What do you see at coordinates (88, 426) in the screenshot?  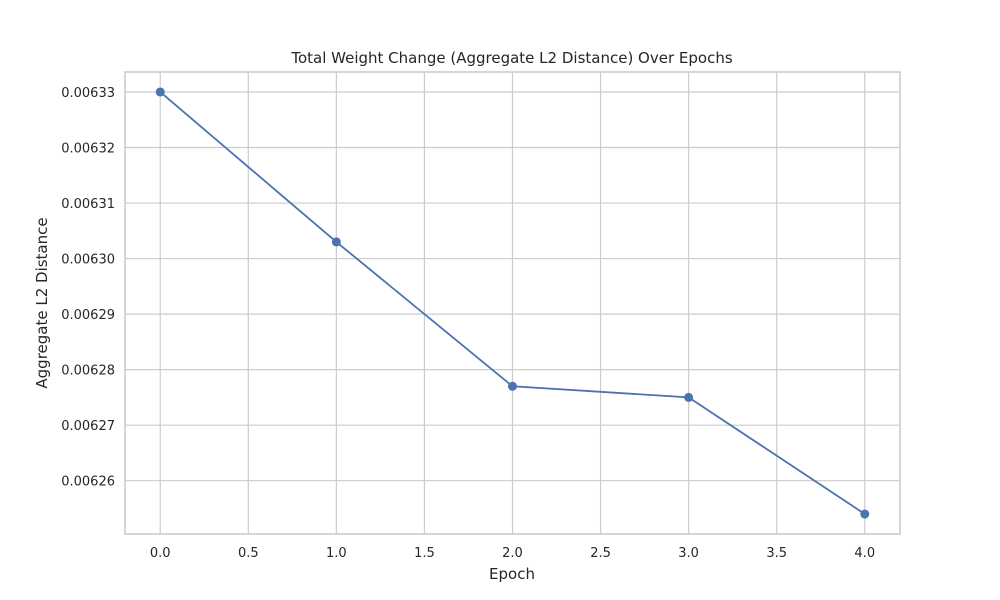 I see `y-tick-label: 0.00627` at bounding box center [88, 426].